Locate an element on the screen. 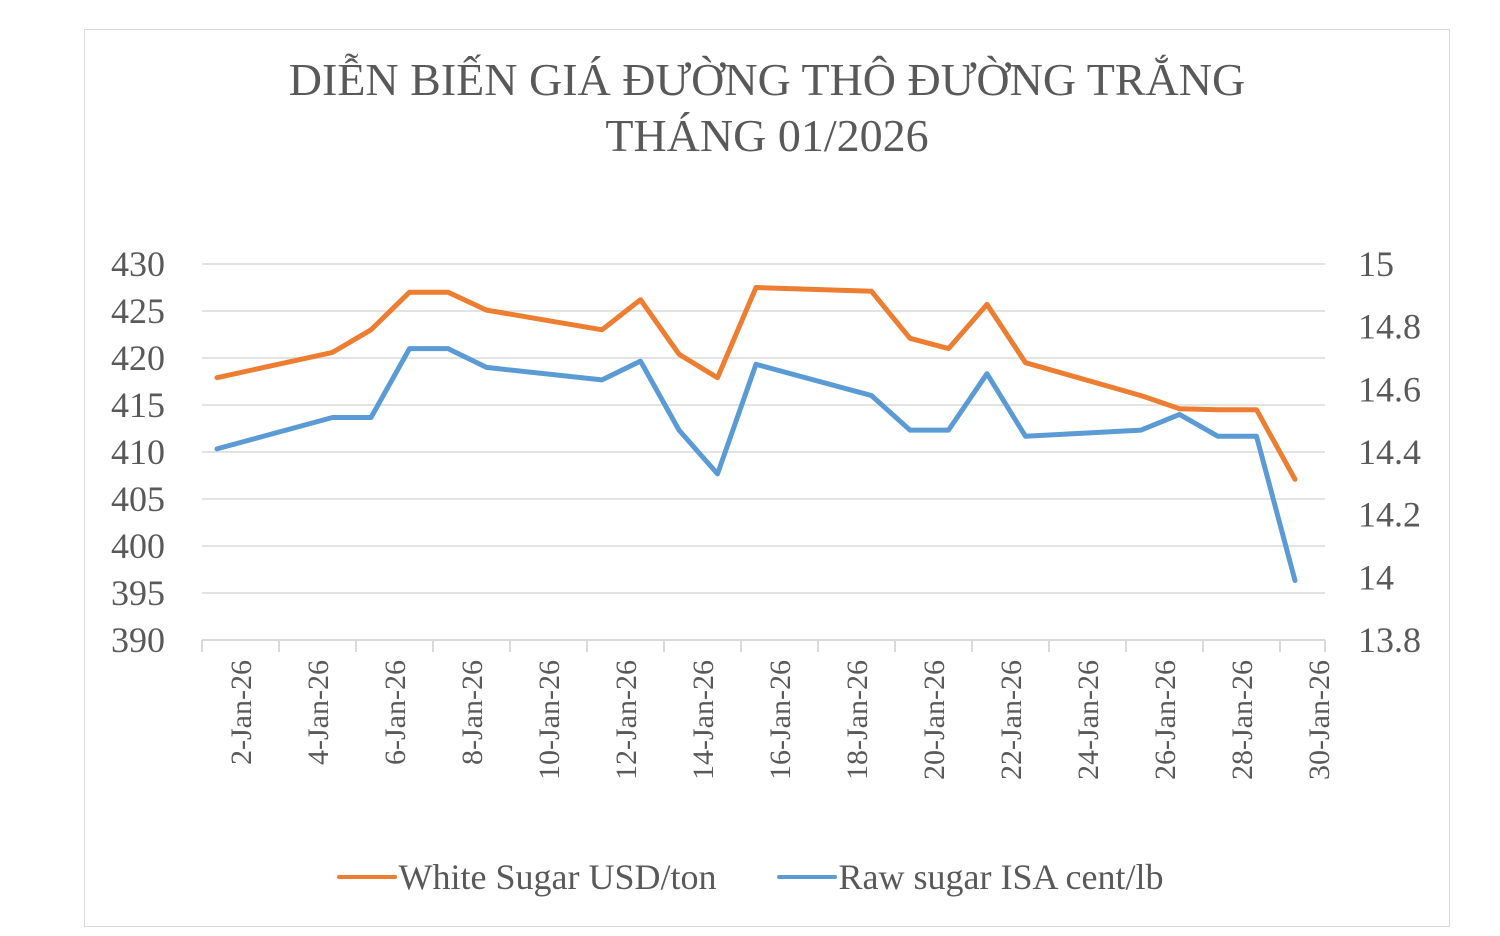 Image resolution: width=1500 pixels, height=936 pixels. left-y-tick-label: 390 is located at coordinates (138, 640).